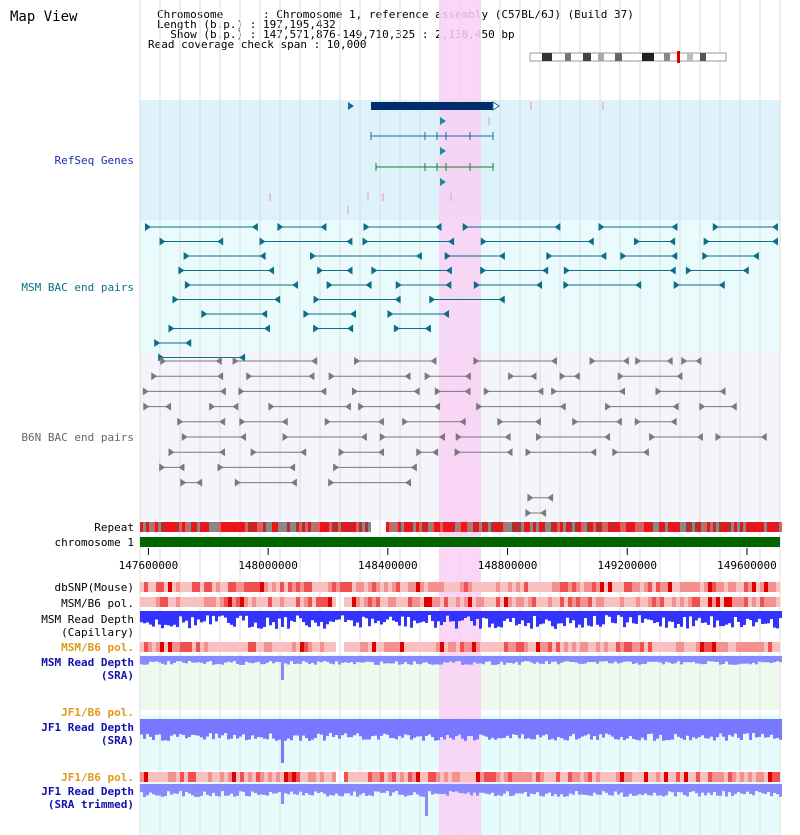  Describe the element at coordinates (432, 106) in the screenshot. I see `gene-block` at that location.